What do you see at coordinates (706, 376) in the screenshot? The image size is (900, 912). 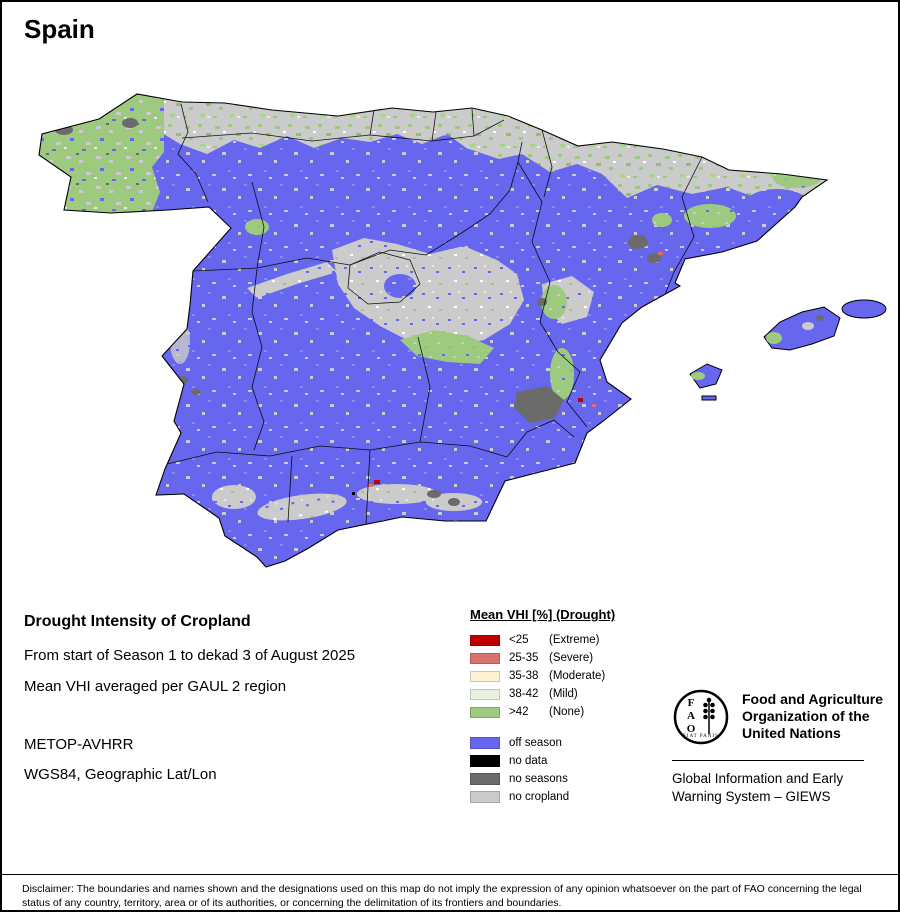 I see `ibiza-island` at bounding box center [706, 376].